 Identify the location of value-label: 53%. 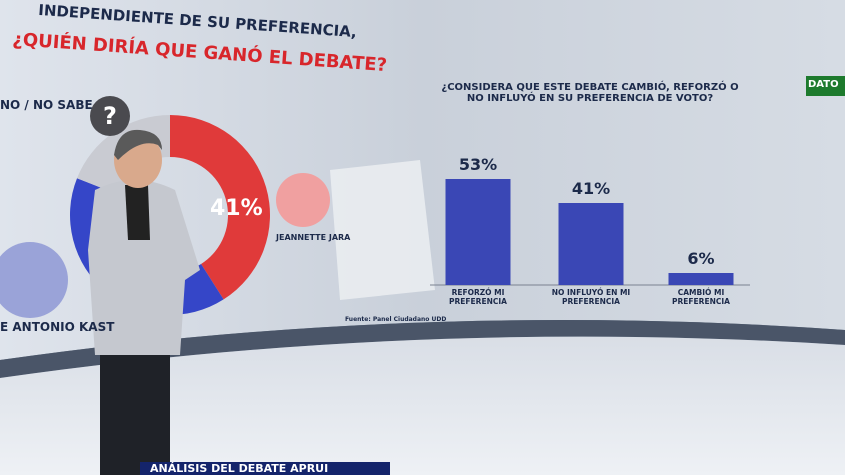
(478, 164).